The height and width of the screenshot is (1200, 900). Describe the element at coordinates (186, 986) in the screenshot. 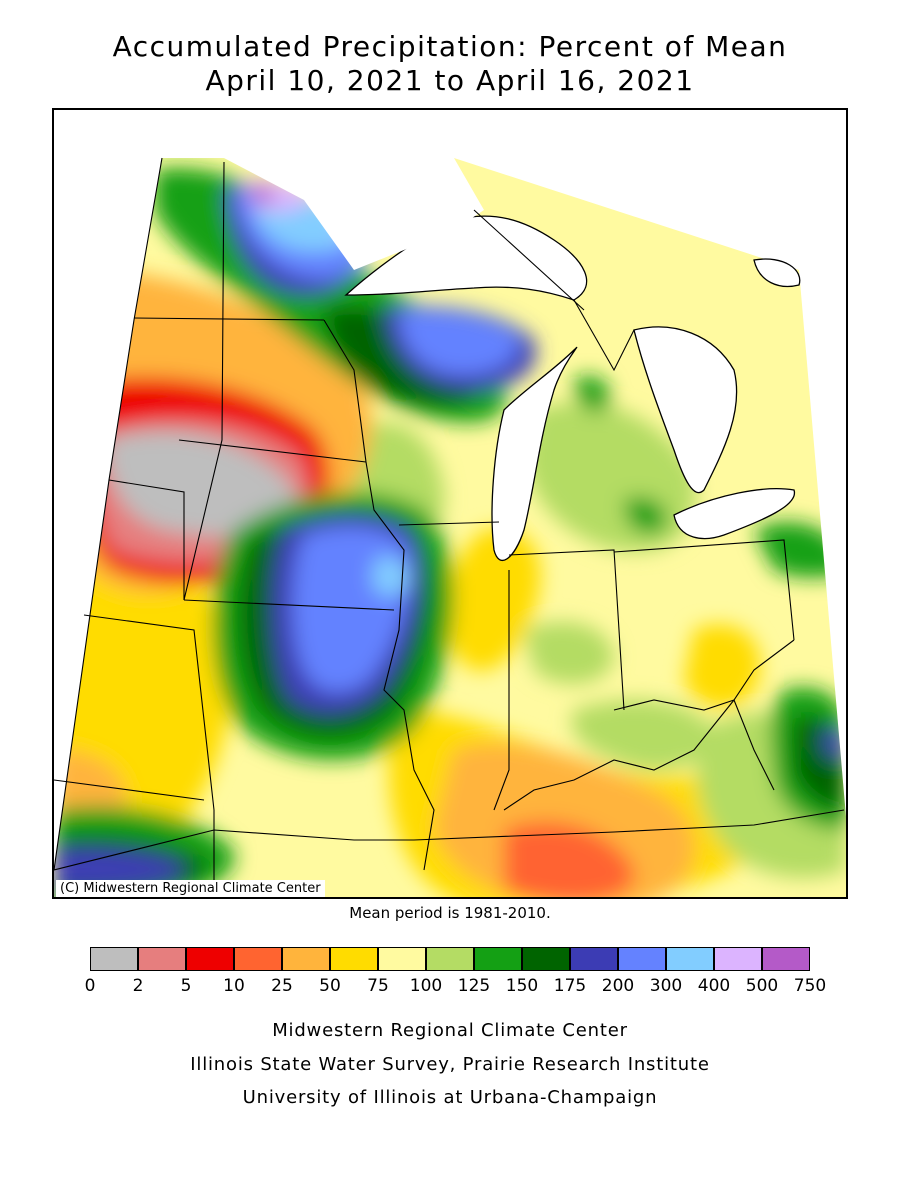

I see `legend-tick-label: 5` at that location.